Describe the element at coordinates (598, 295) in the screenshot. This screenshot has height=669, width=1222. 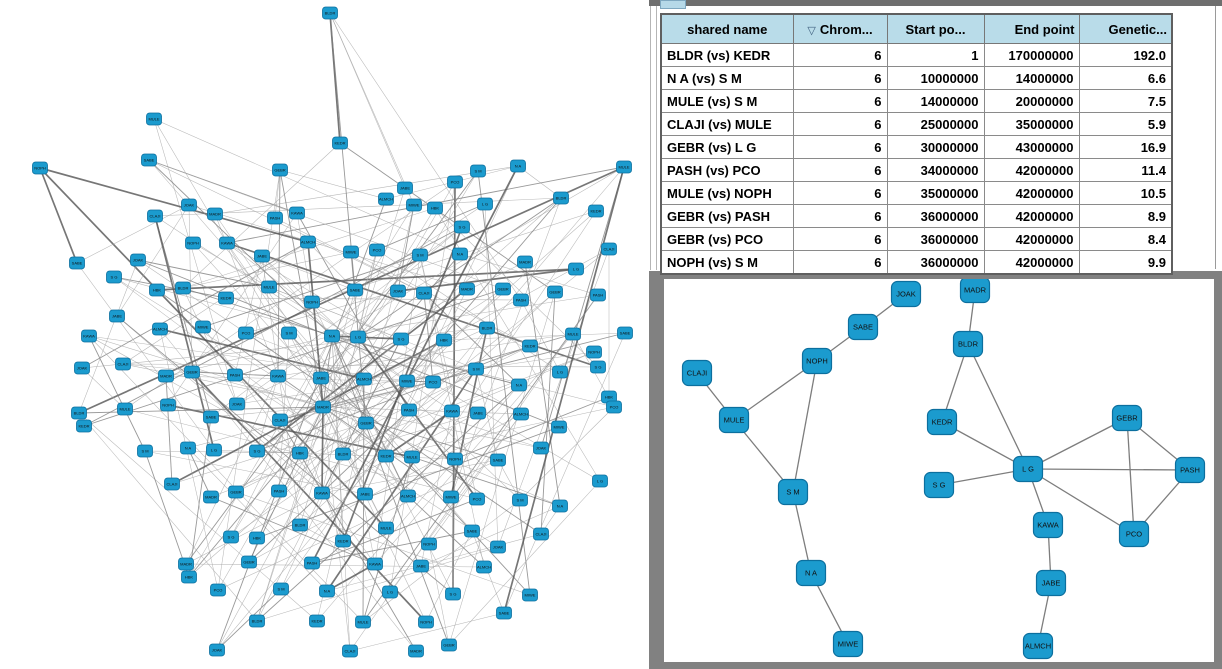
I see `network-node: PASH` at that location.